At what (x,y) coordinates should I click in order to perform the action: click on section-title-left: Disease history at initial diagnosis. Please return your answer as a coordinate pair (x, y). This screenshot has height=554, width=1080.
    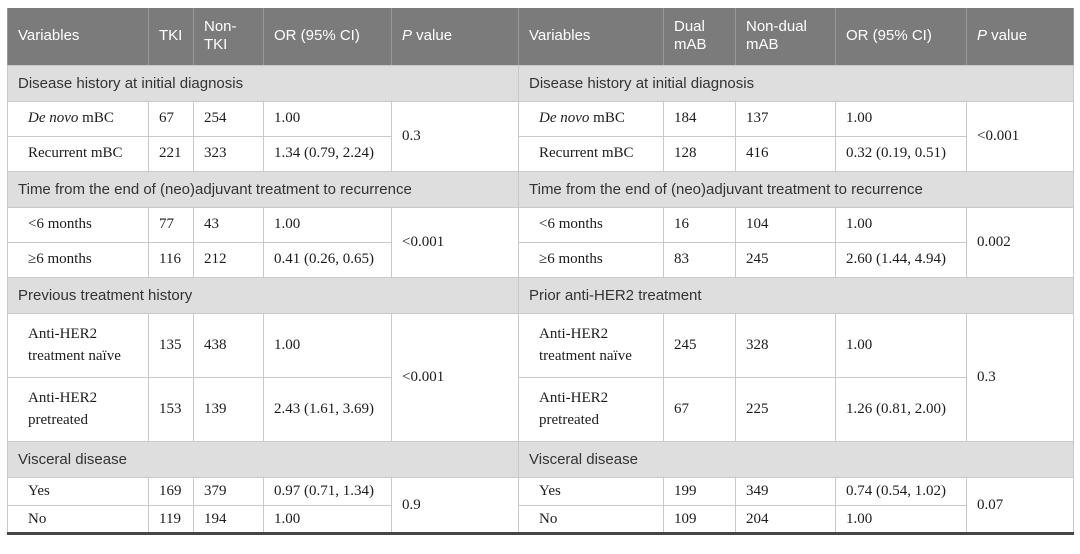
    Looking at the image, I should click on (263, 83).